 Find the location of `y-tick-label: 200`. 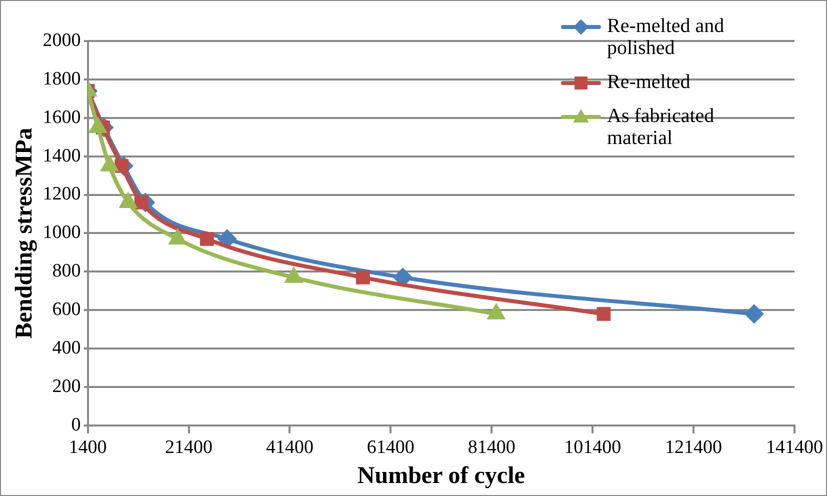

y-tick-label: 200 is located at coordinates (66, 386).